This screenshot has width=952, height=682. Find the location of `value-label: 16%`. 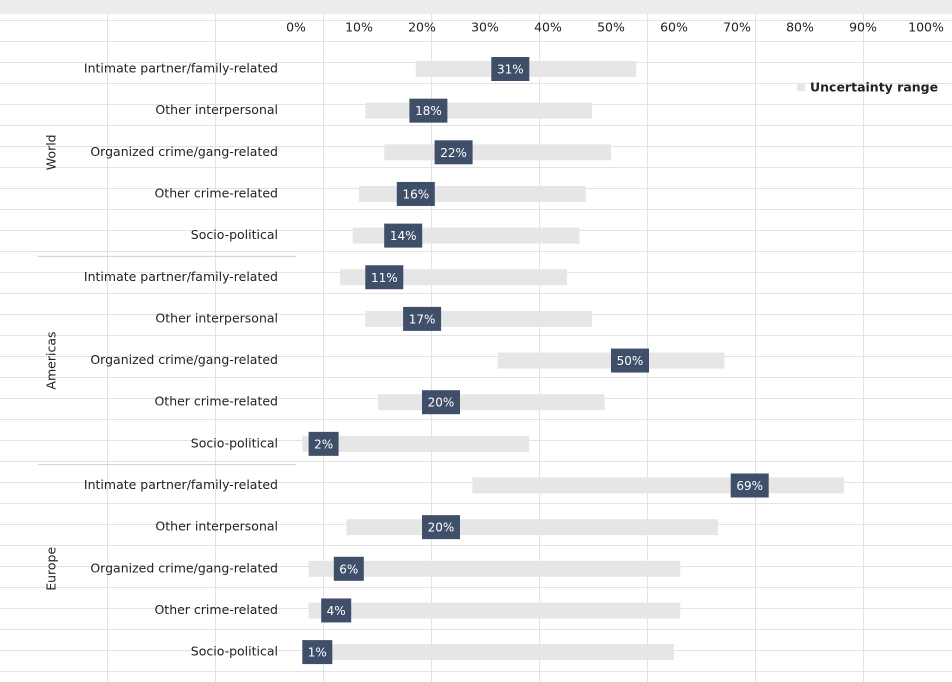

value-label: 16% is located at coordinates (415, 194).